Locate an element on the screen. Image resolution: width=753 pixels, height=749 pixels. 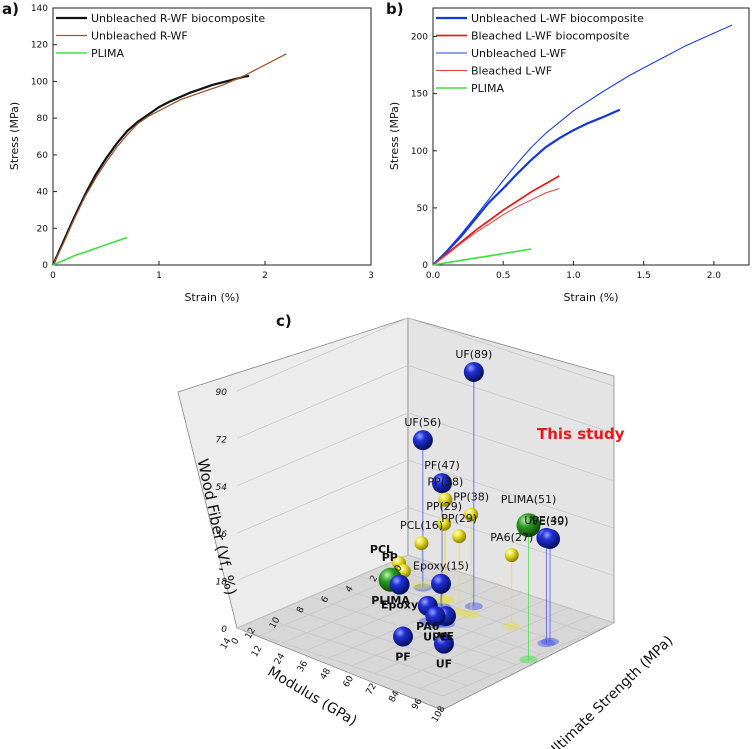
point-label-14: UPE is located at coordinates (435, 636).